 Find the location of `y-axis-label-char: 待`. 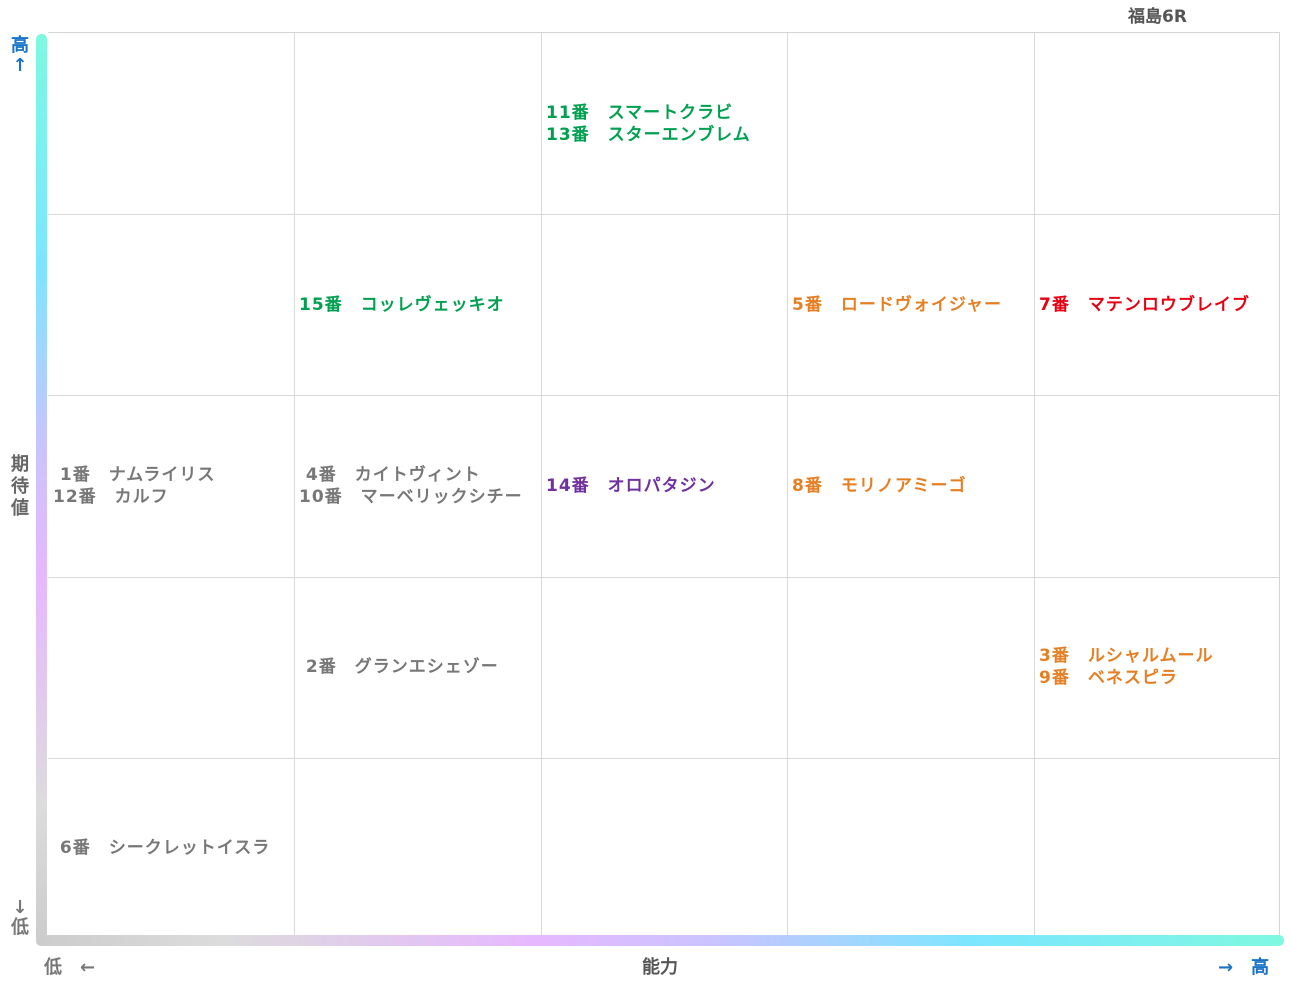

y-axis-label-char: 待 is located at coordinates (20, 486).